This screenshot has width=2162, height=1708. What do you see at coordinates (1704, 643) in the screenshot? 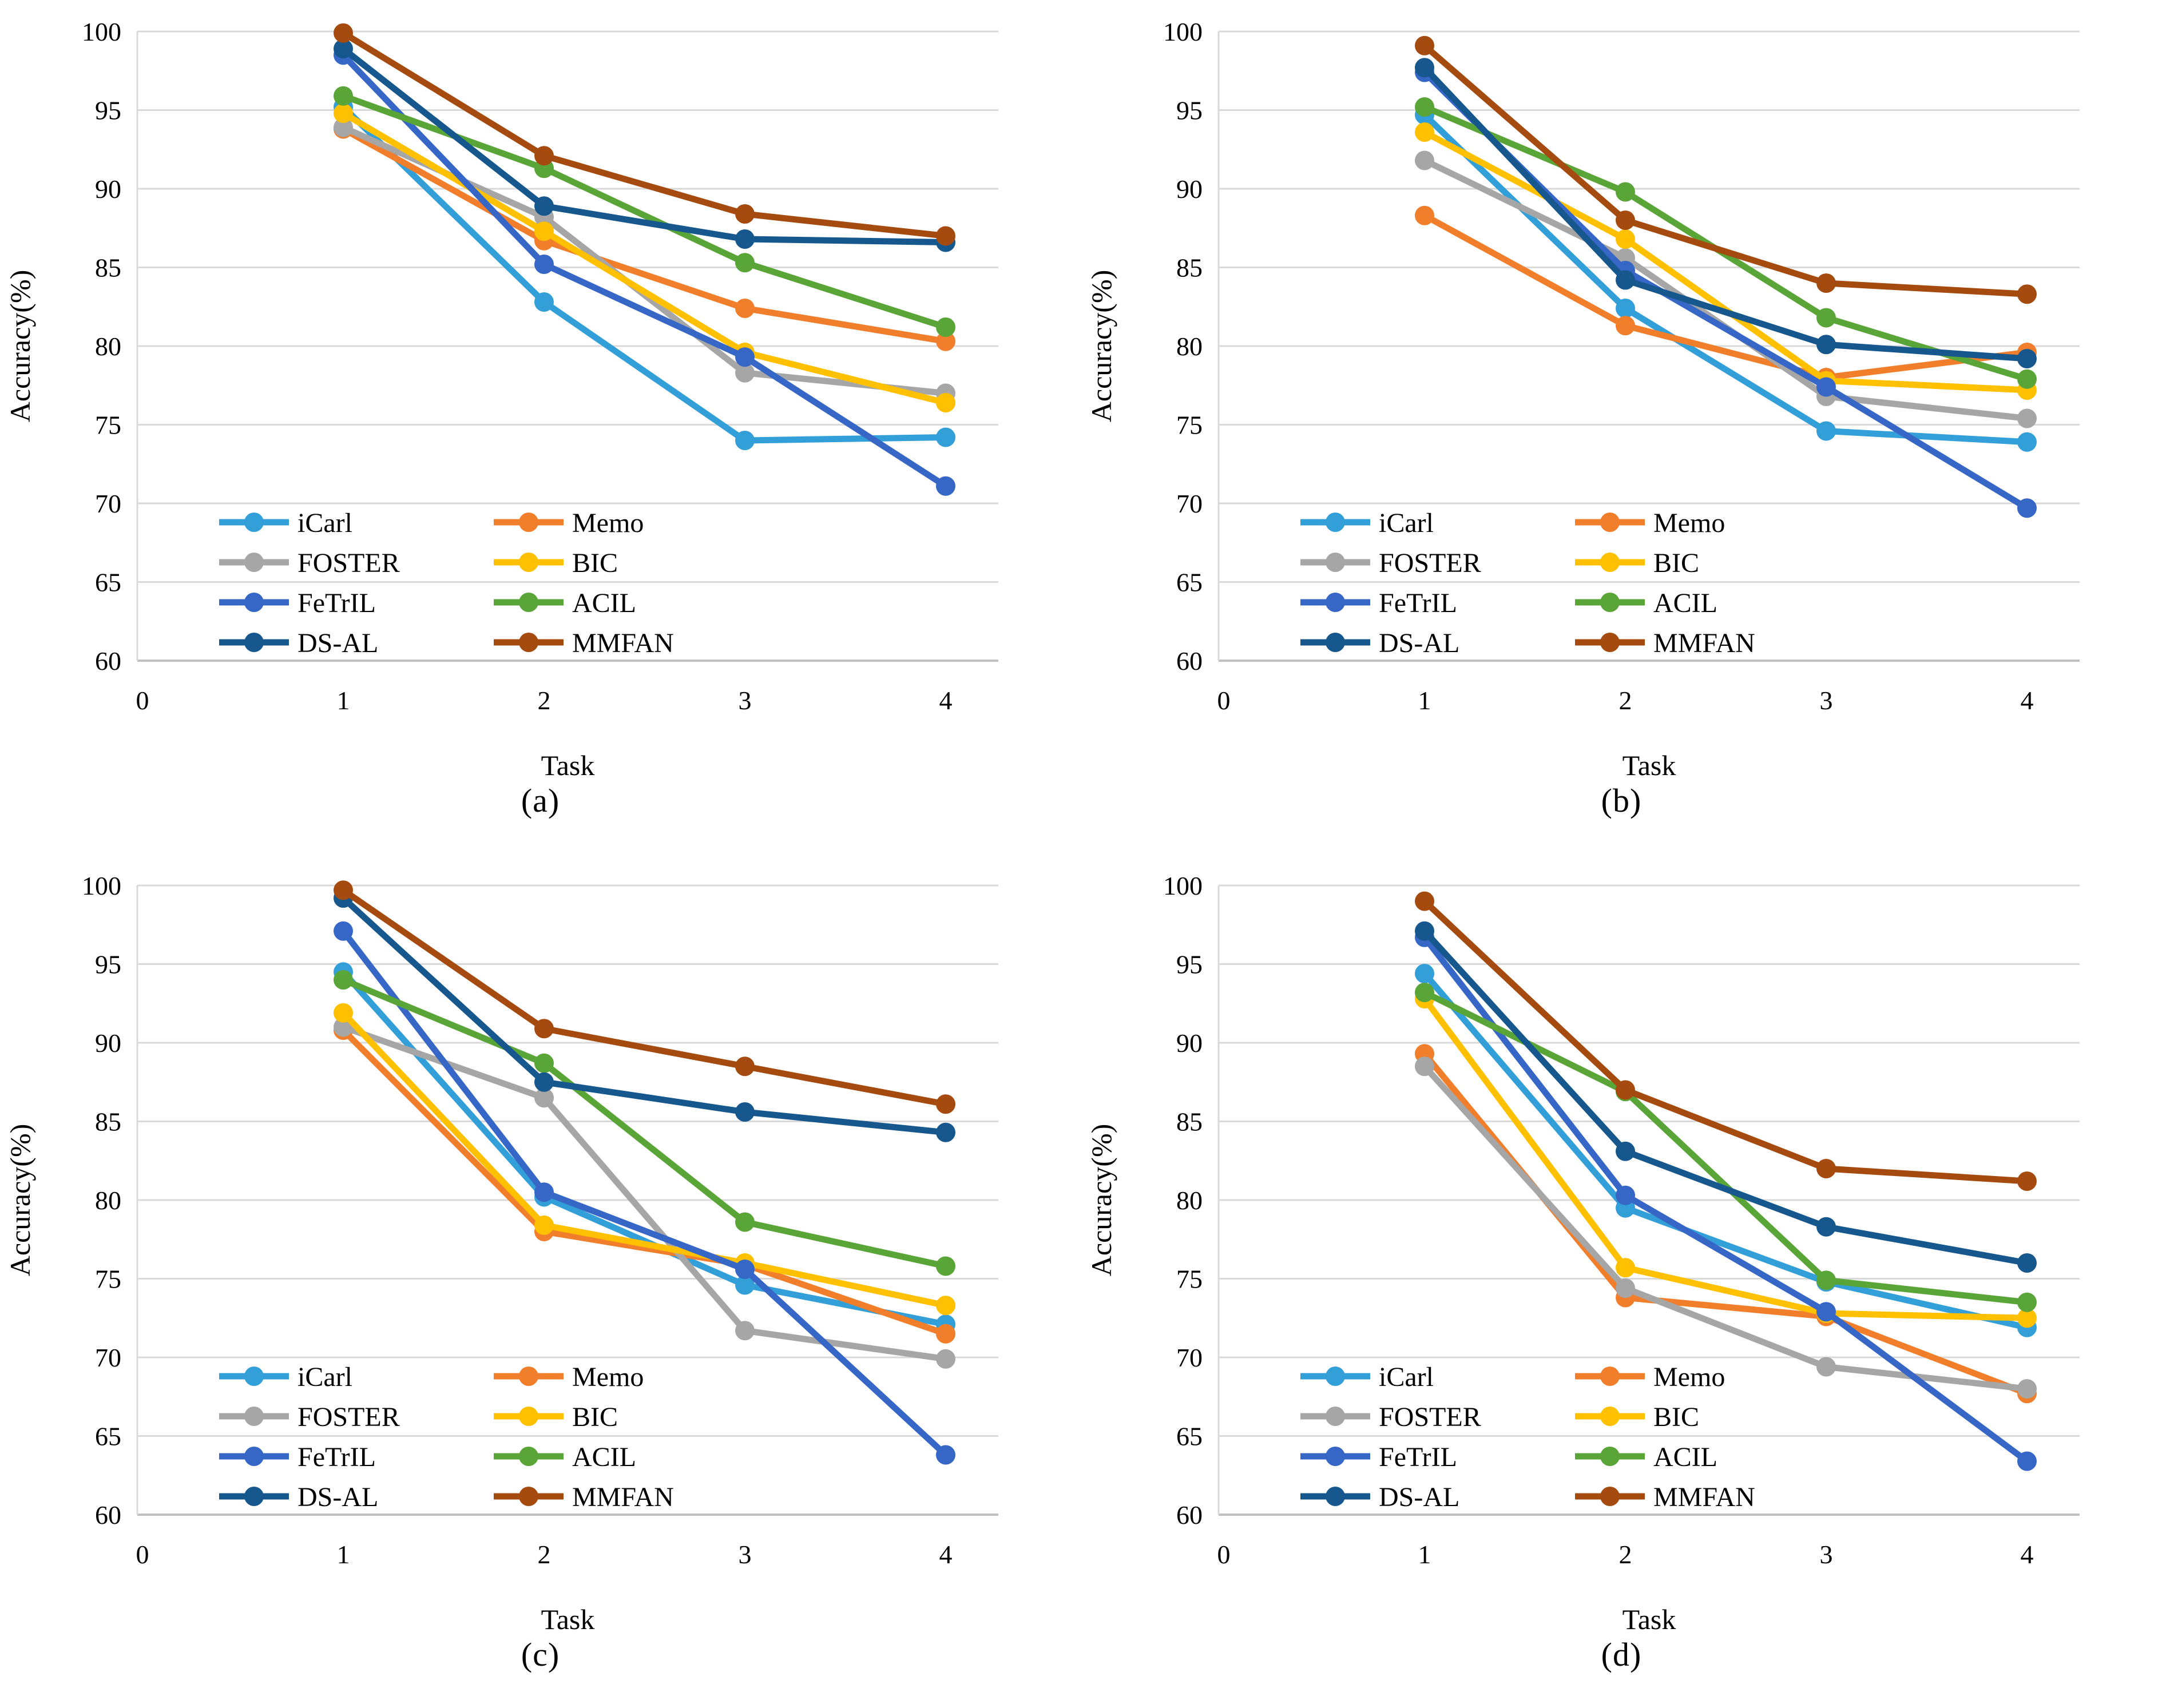
I see `legend-label-MMFAN: MMFAN` at bounding box center [1704, 643].